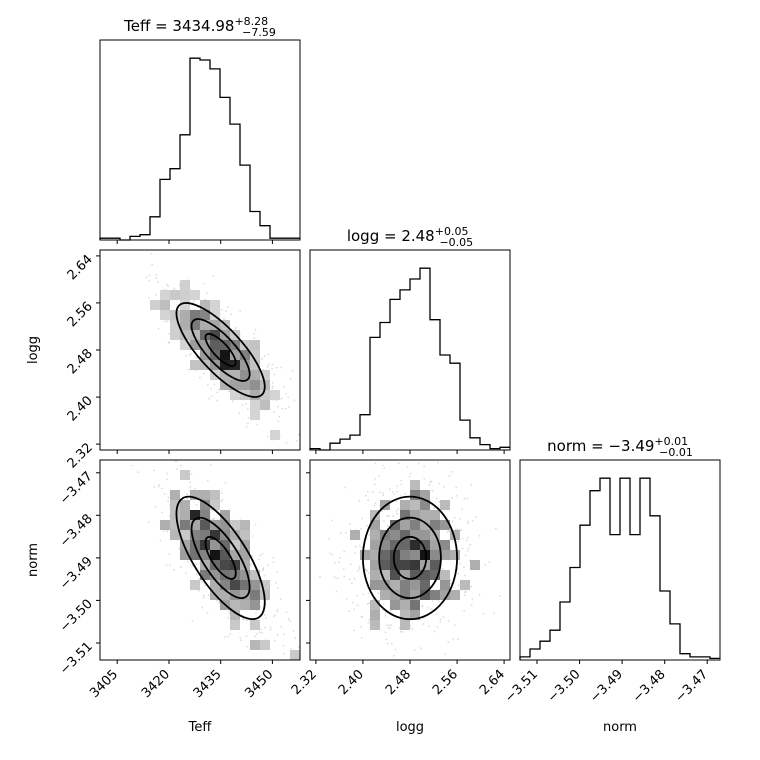 This screenshot has width=760, height=760. Describe the element at coordinates (76, 573) in the screenshot. I see `y-tick-label-norm: −3.49` at that location.